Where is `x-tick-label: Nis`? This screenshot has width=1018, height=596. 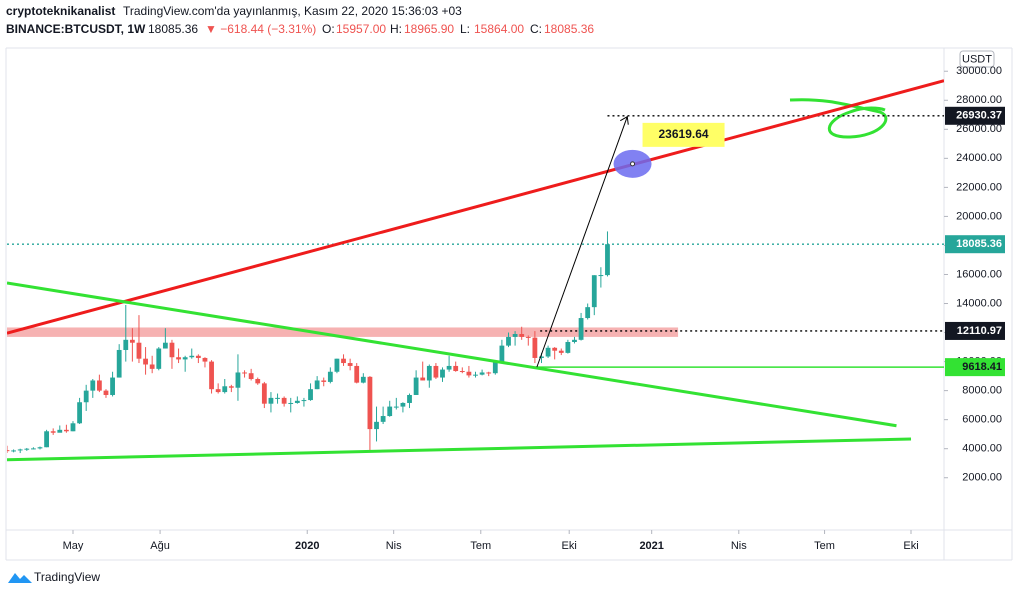 x-tick-label: Nis is located at coordinates (739, 546).